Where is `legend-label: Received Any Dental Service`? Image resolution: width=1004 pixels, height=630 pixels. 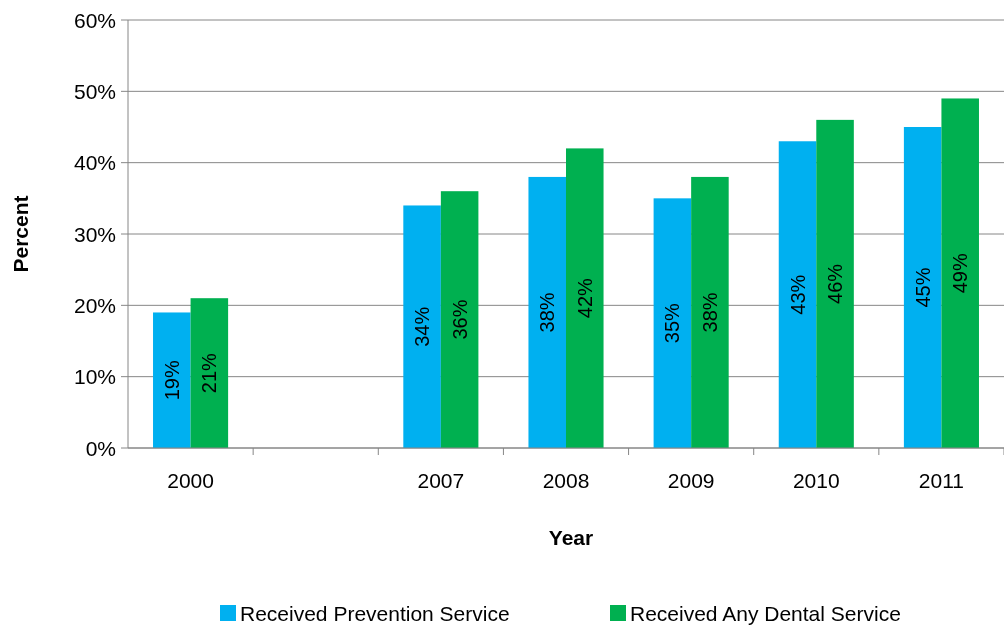
legend-label: Received Any Dental Service is located at coordinates (765, 613).